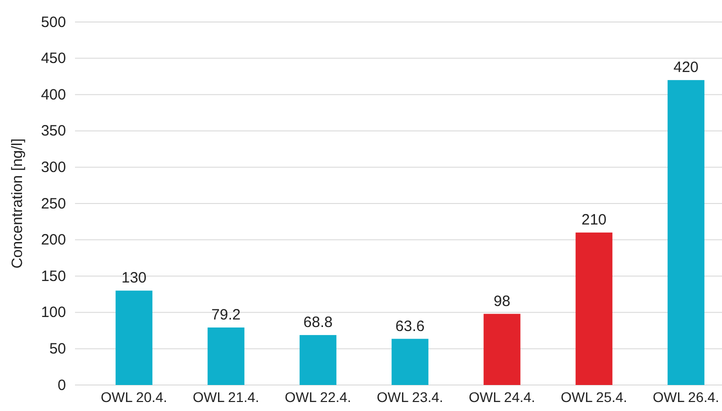 This screenshot has height=411, width=722. Describe the element at coordinates (53, 203) in the screenshot. I see `y-tick-label: 250` at that location.